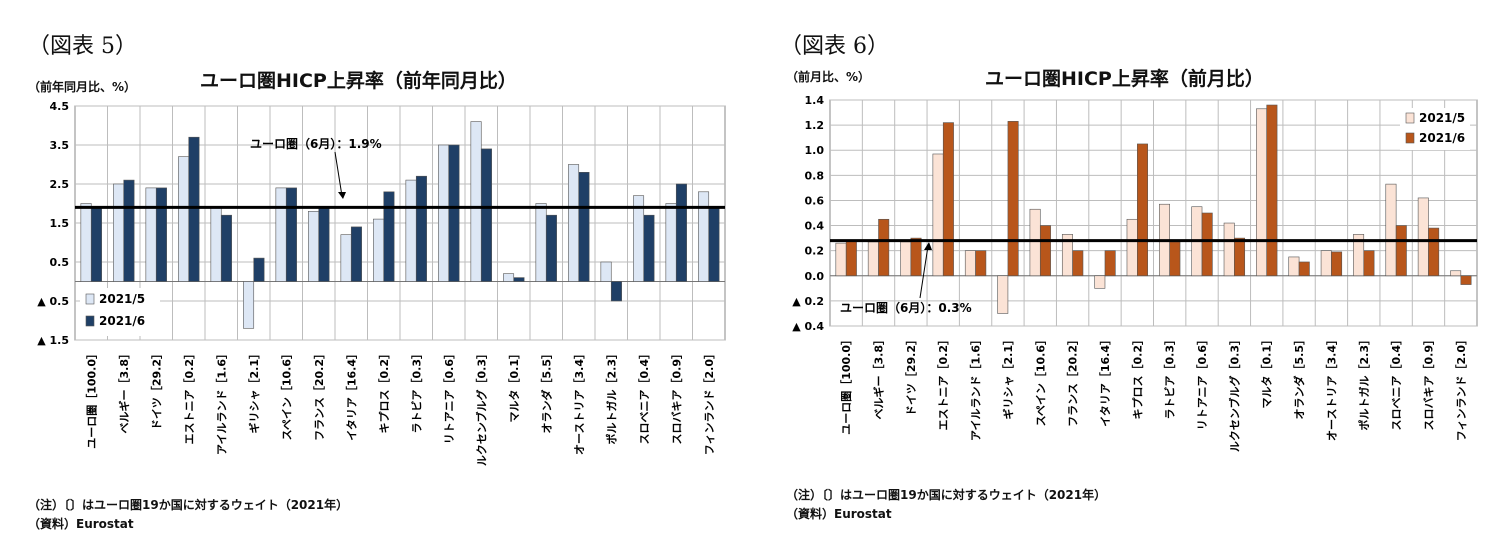 Image resolution: width=1505 pixels, height=558 pixels. I want to click on x-tick-label: ユーロ圏［100.0］, so click(846, 384).